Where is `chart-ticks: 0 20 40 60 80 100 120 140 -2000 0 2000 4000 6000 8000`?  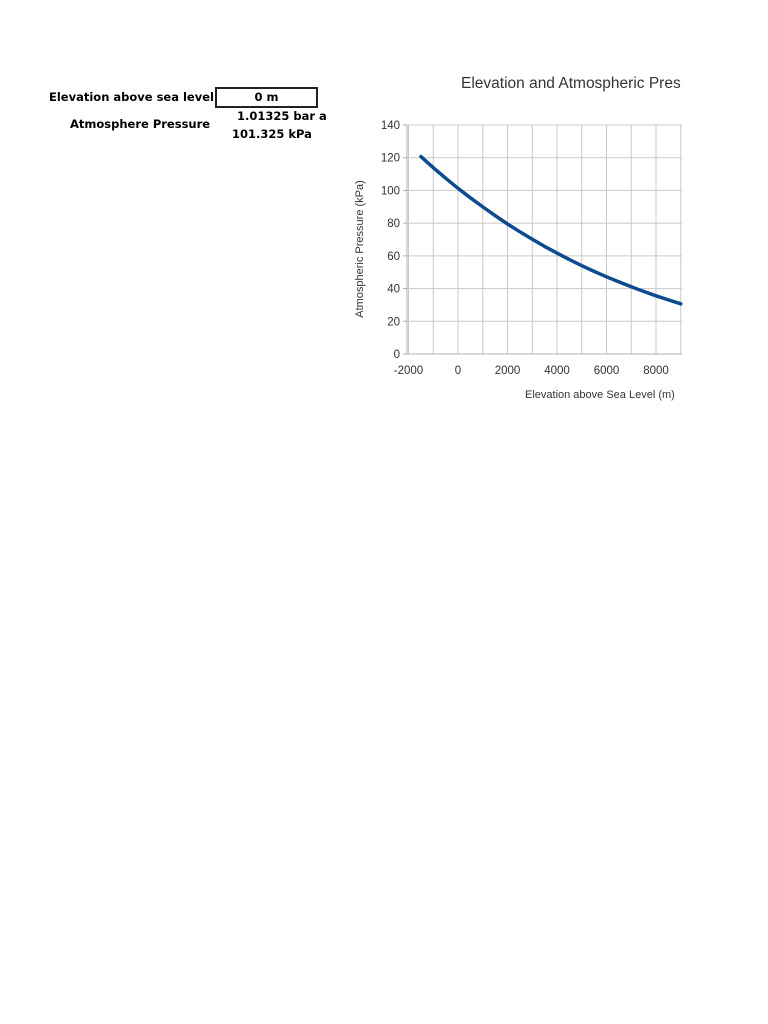
chart-ticks: 0 20 40 60 80 100 120 140 -2000 0 2000 4000 6000 8000 is located at coordinates (525, 248).